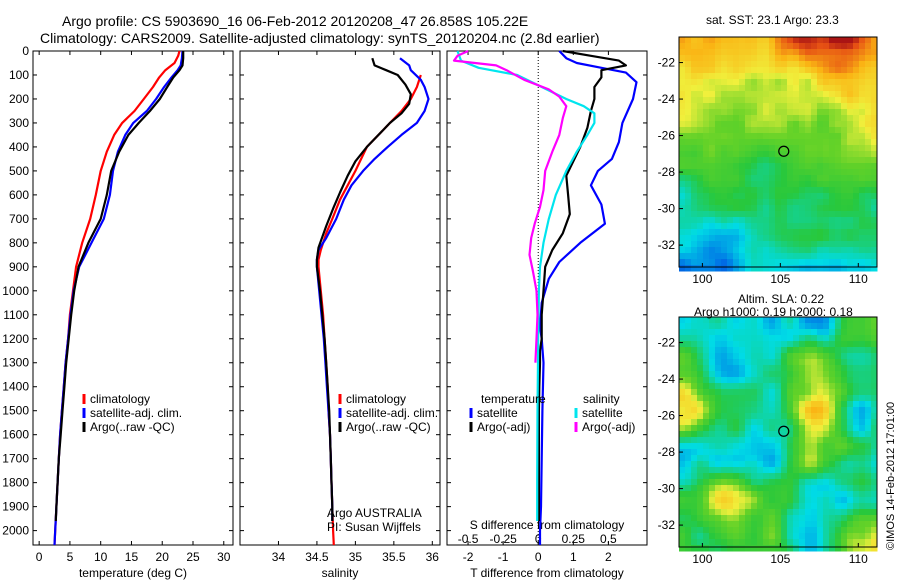 This screenshot has width=900, height=580. I want to click on difference-series-s-satellite, so click(526, 285).